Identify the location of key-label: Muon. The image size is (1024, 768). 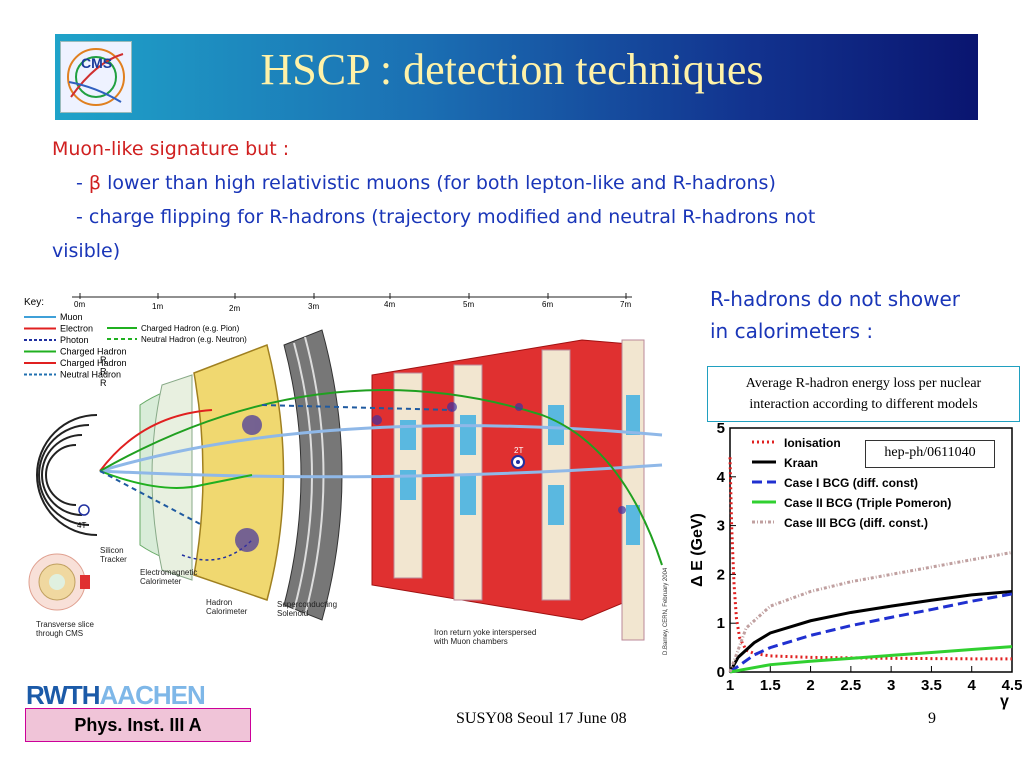
(71, 317).